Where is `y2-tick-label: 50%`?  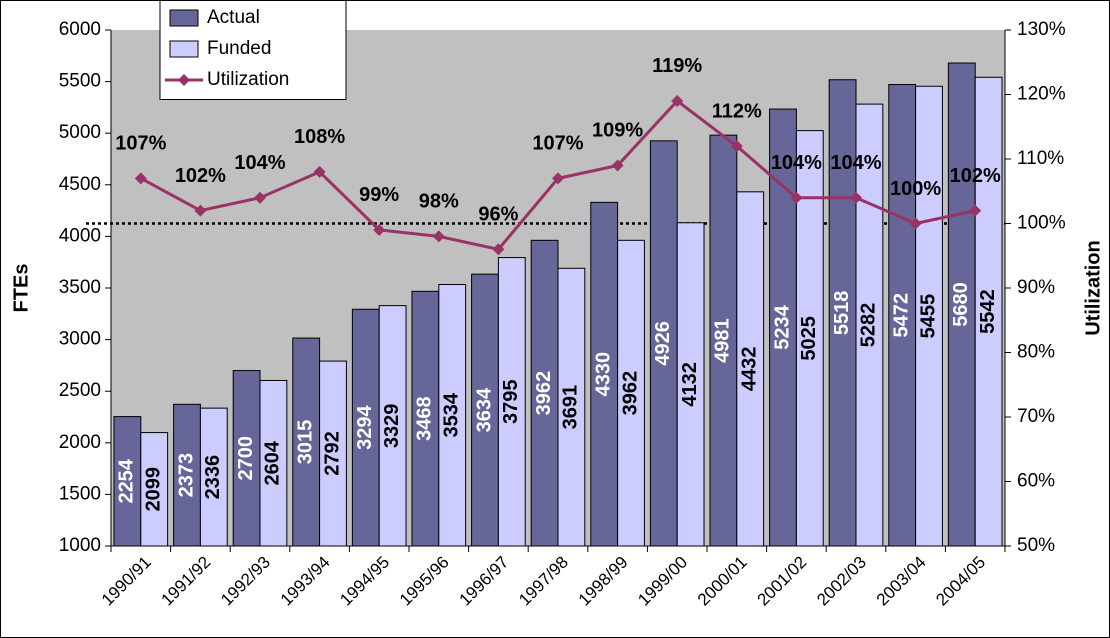
y2-tick-label: 50% is located at coordinates (1036, 545).